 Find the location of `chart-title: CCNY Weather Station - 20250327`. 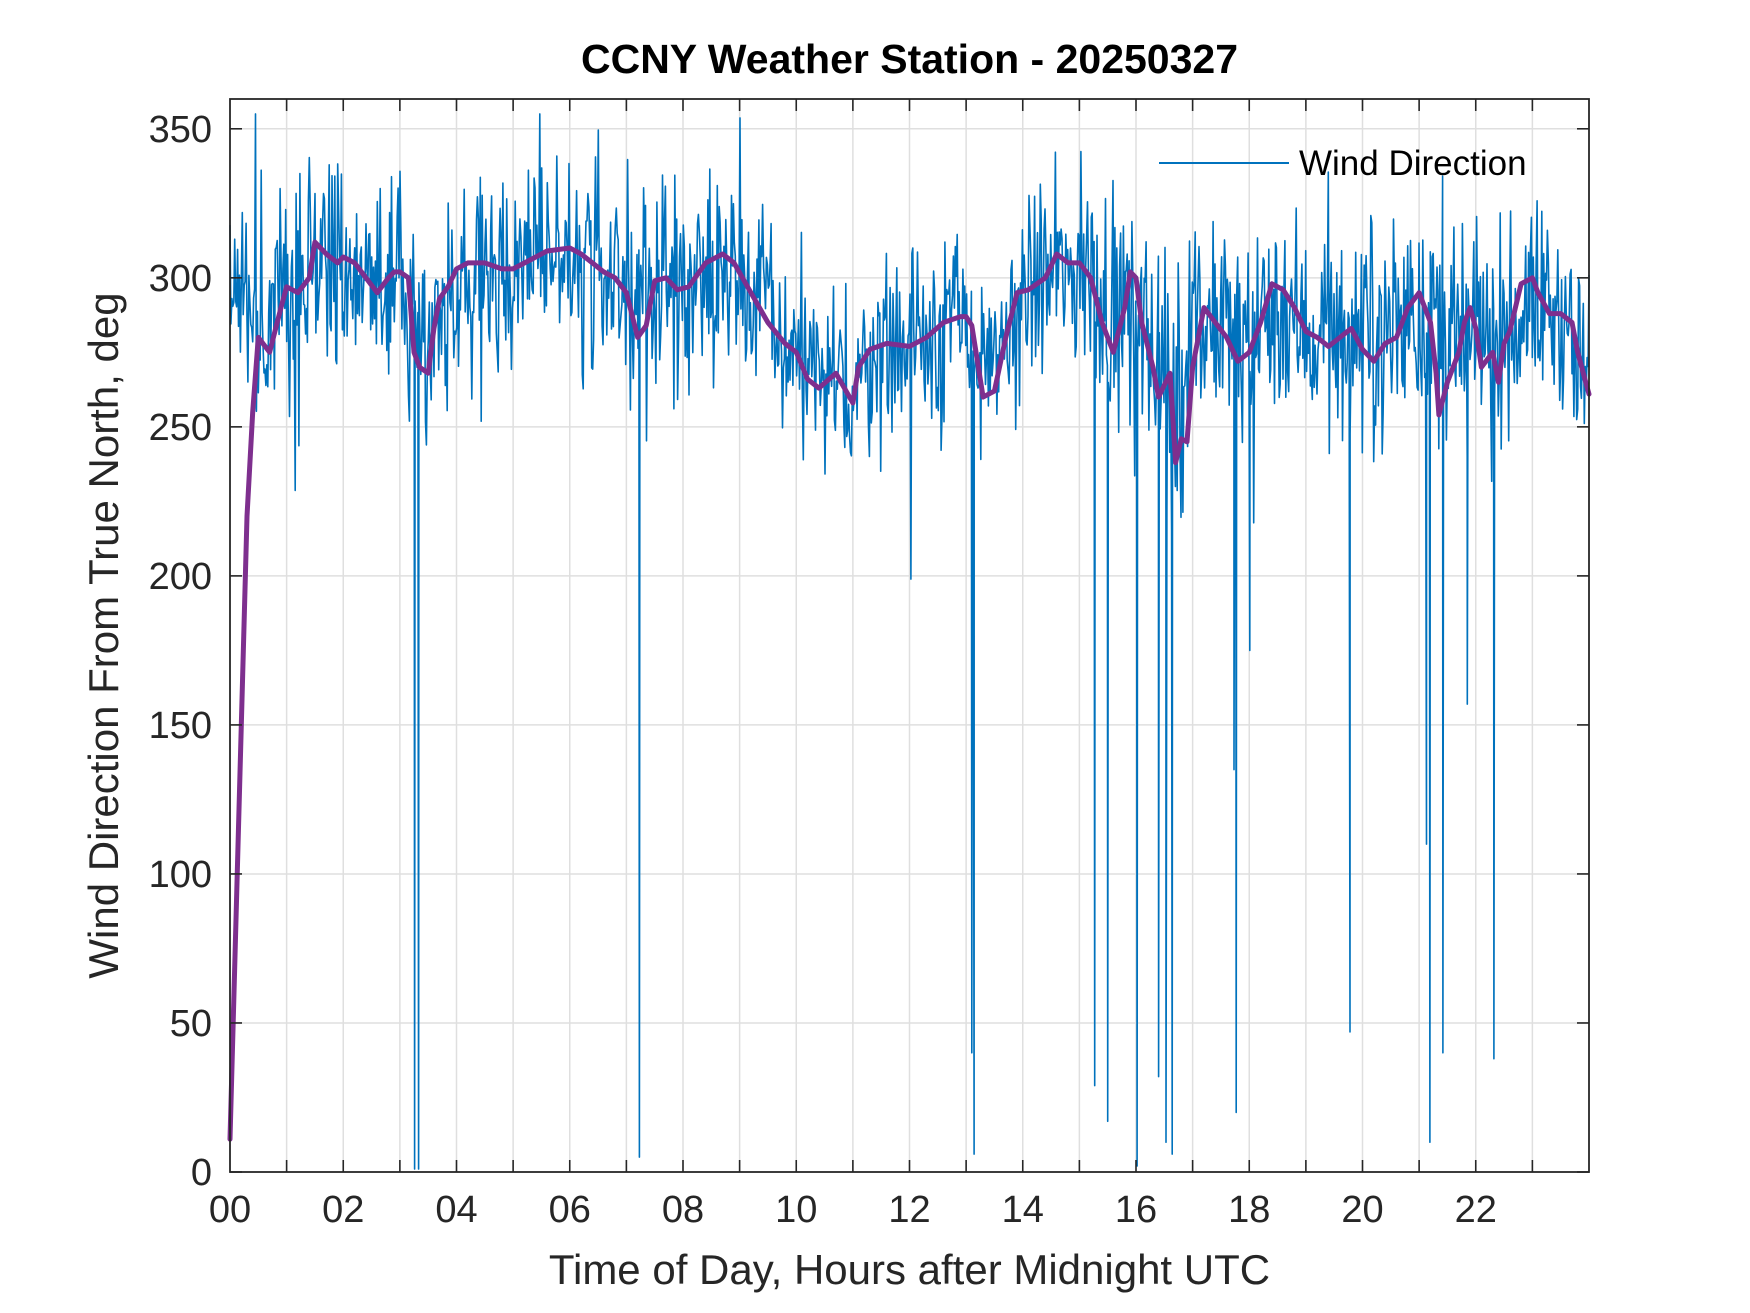

chart-title: CCNY Weather Station - 20250327 is located at coordinates (909, 59).